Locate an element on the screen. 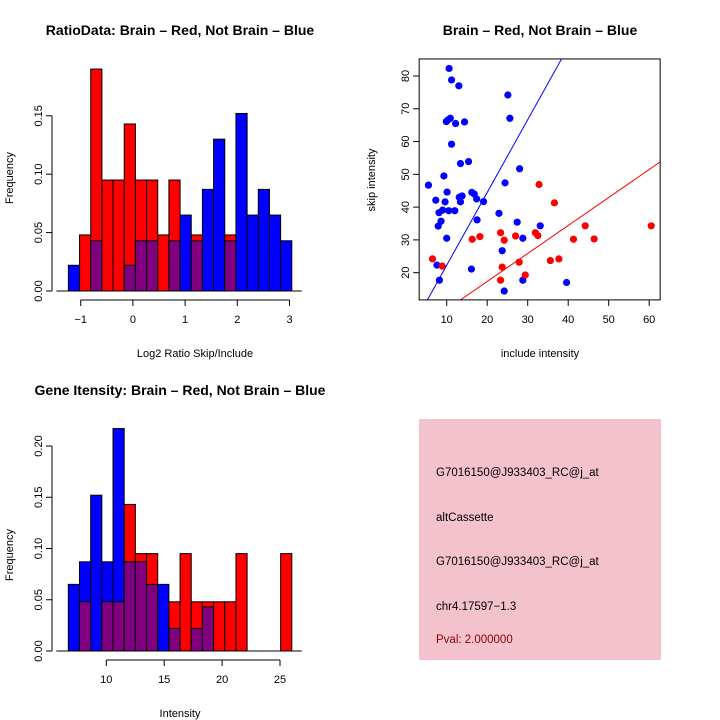 Image resolution: width=720 pixels, height=720 pixels. gene-hist-y-tick-label: 0.20 is located at coordinates (39, 445).